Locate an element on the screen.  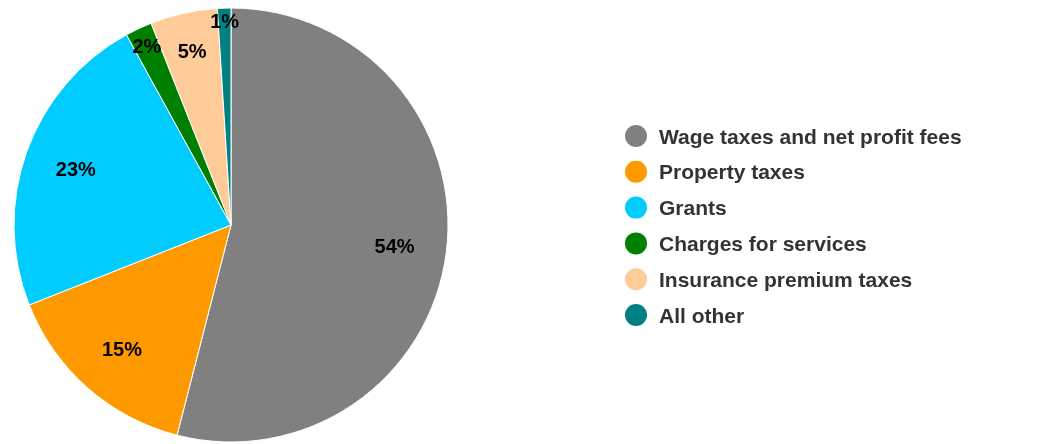
legend-label: Property taxes is located at coordinates (732, 172).